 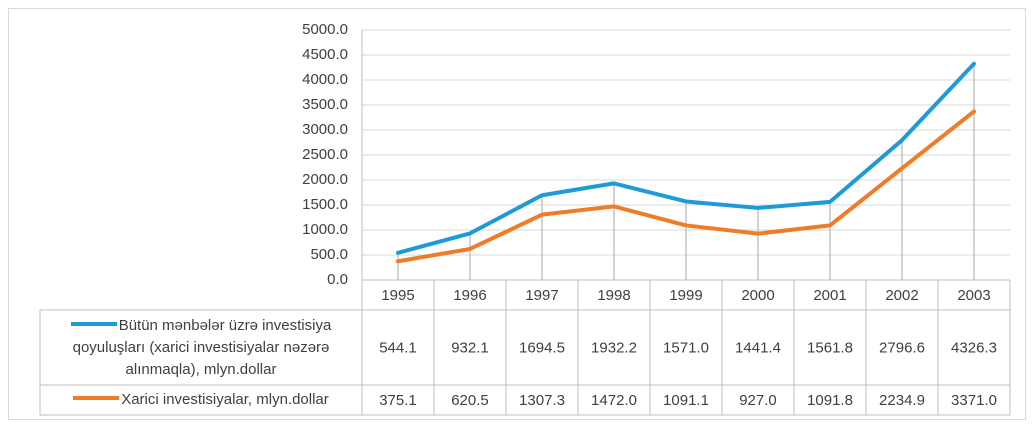 I want to click on x-tick-label: 1995, so click(x=397, y=295).